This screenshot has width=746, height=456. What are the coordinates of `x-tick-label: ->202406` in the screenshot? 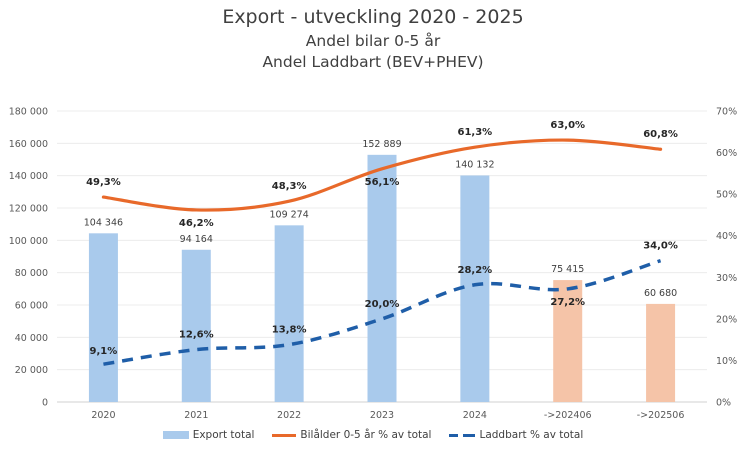 It's located at (568, 415).